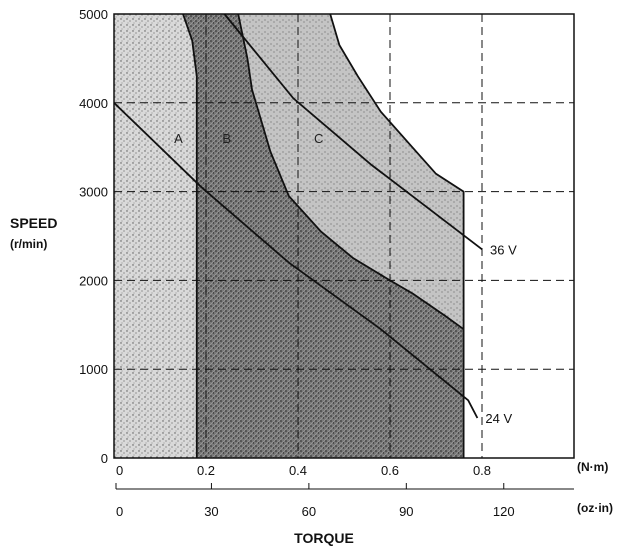 Image resolution: width=622 pixels, height=552 pixels. I want to click on x-tick-label-nm: 0.8, so click(482, 470).